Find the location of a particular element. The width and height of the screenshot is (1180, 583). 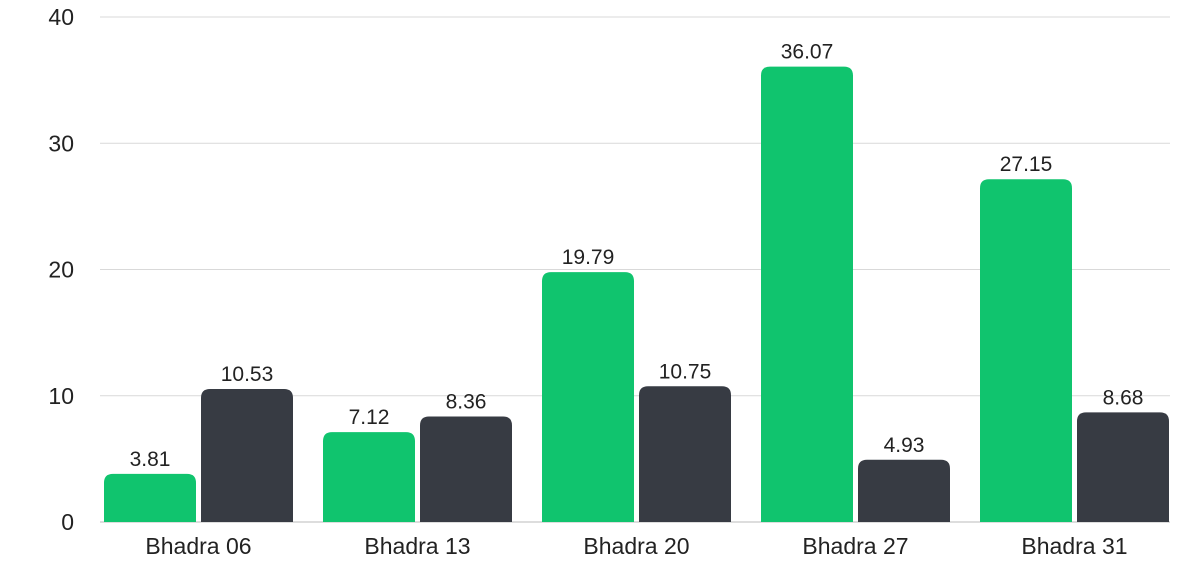

data-label: 27.15 is located at coordinates (1026, 164).